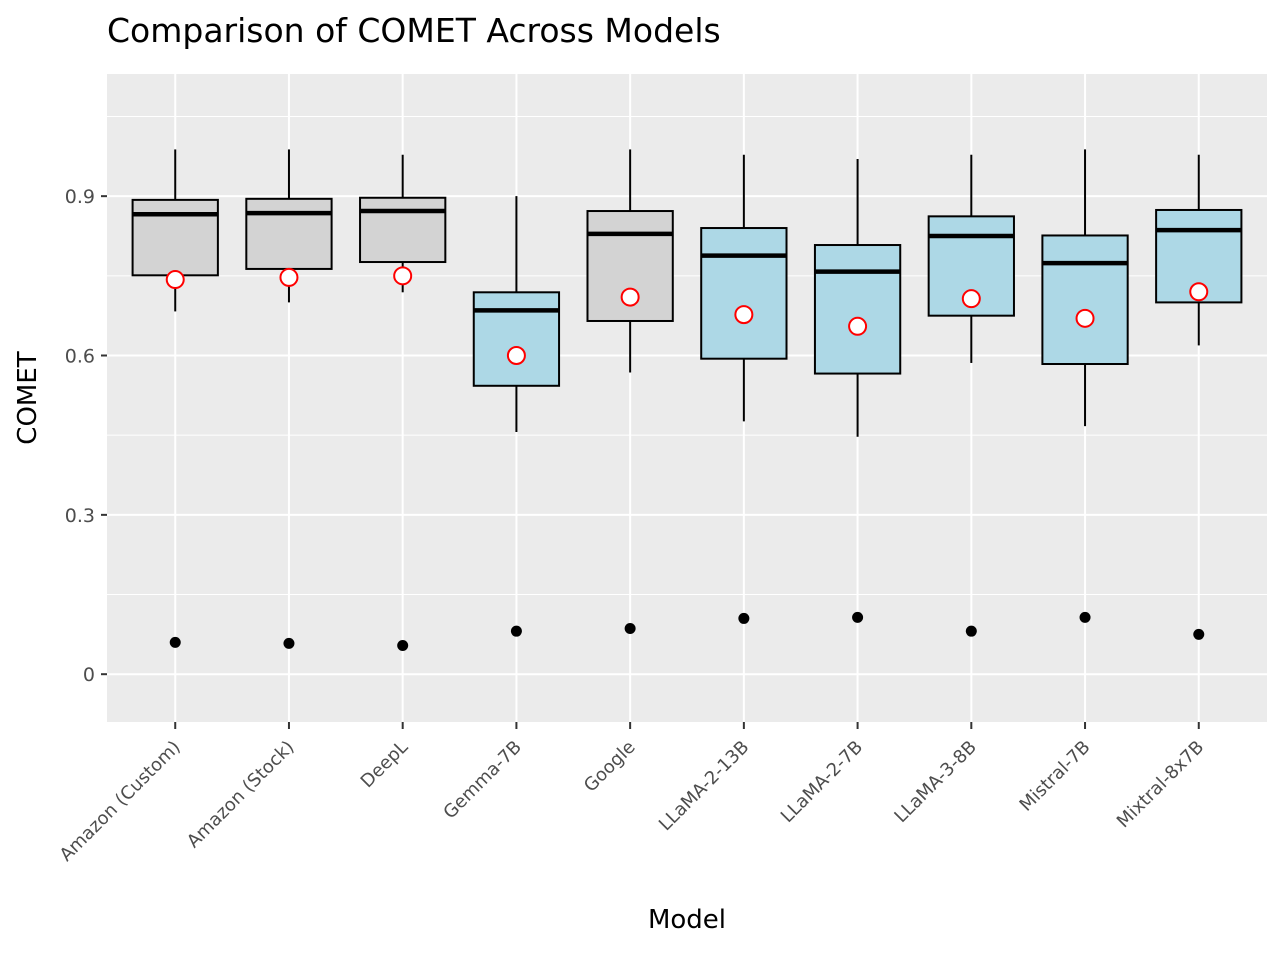 Image resolution: width=1280 pixels, height=960 pixels. I want to click on y-tick-label: 0.9, so click(80, 197).